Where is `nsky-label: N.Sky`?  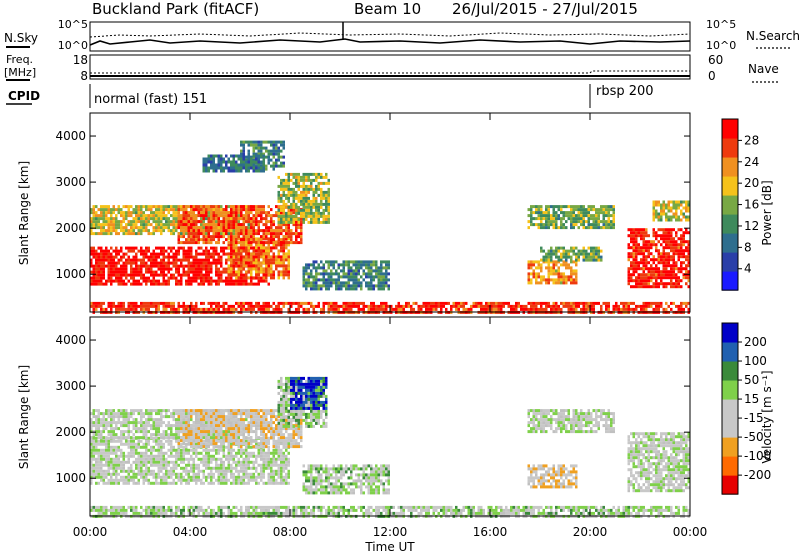 nsky-label: N.Sky is located at coordinates (21, 38).